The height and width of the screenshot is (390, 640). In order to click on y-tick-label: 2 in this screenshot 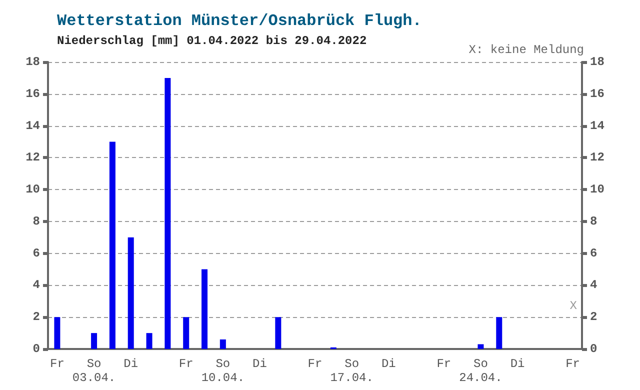, I will do `click(36, 317)`.